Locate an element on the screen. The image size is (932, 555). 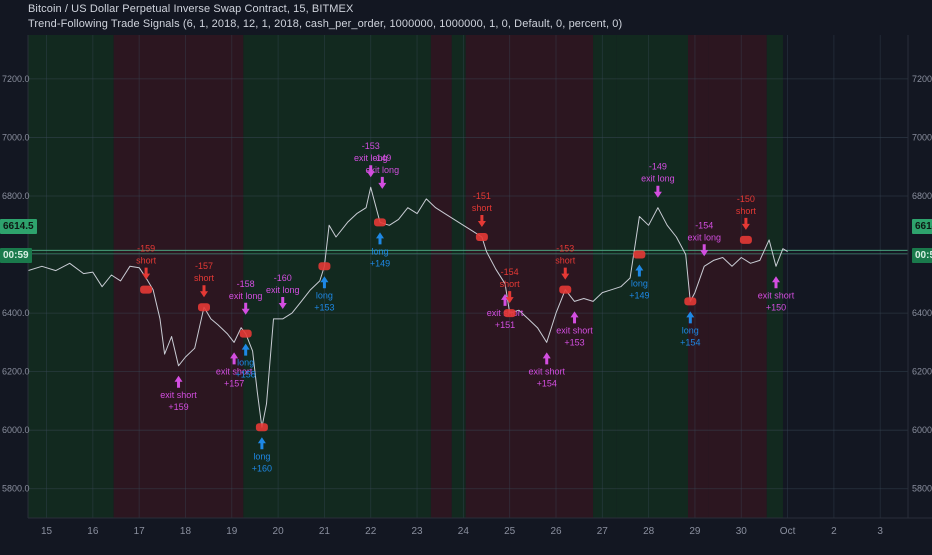
time-badge-right: 00:59 is located at coordinates (922, 255).